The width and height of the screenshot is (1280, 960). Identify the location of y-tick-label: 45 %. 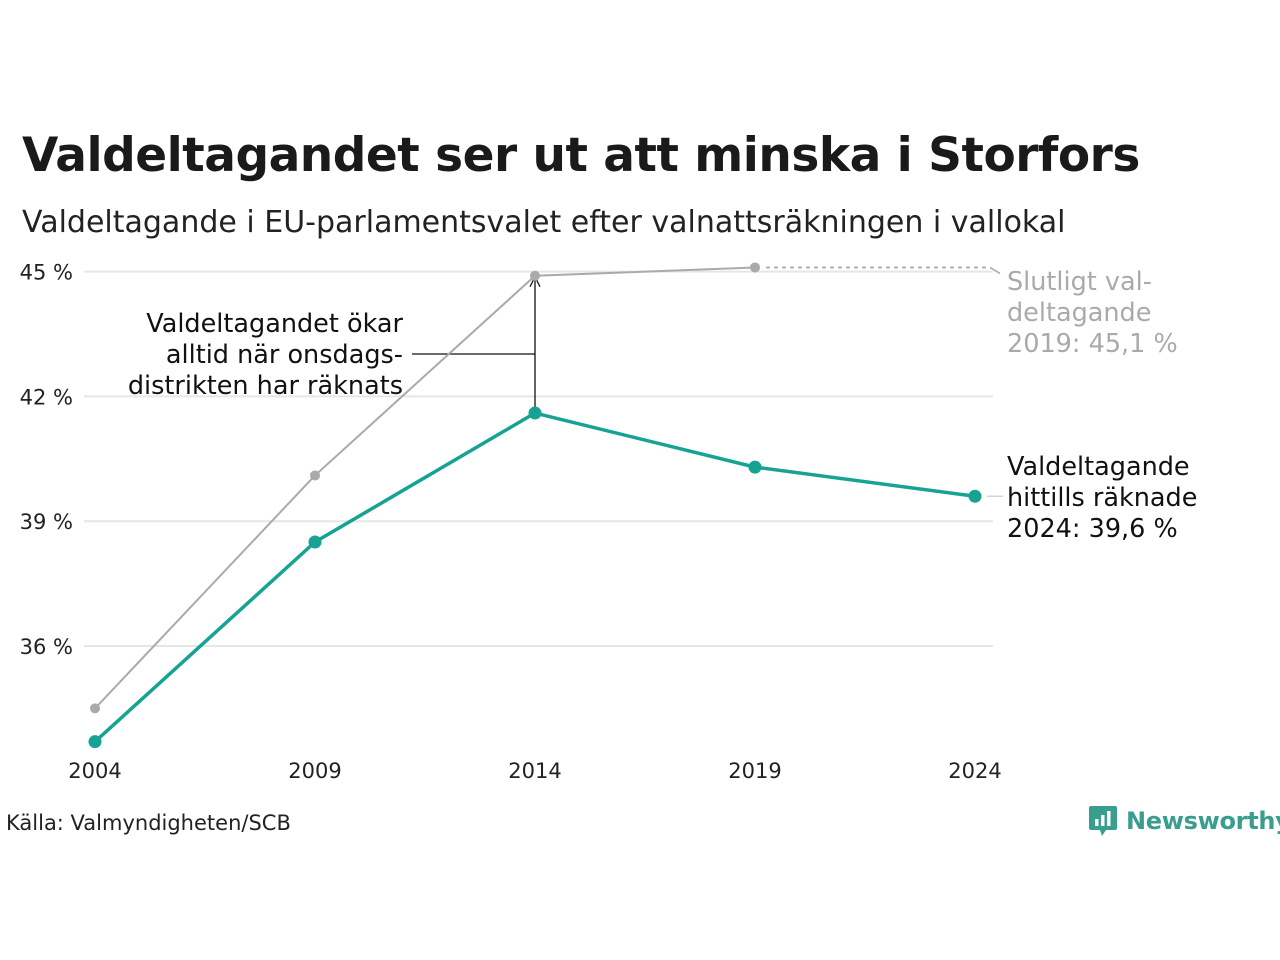
(46, 273).